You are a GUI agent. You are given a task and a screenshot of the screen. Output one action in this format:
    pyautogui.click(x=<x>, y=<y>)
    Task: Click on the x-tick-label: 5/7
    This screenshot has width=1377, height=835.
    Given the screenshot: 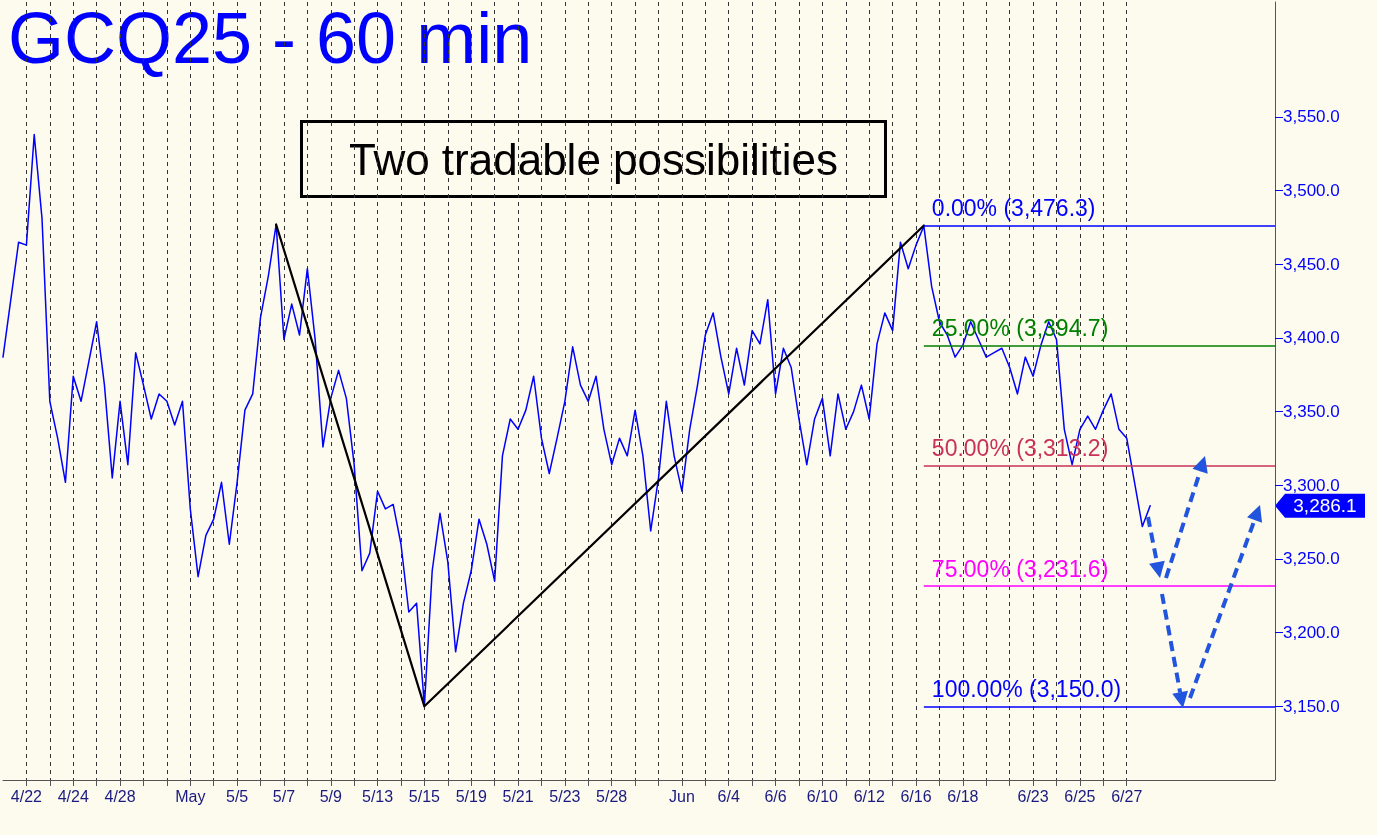 What is the action you would take?
    pyautogui.click(x=284, y=796)
    